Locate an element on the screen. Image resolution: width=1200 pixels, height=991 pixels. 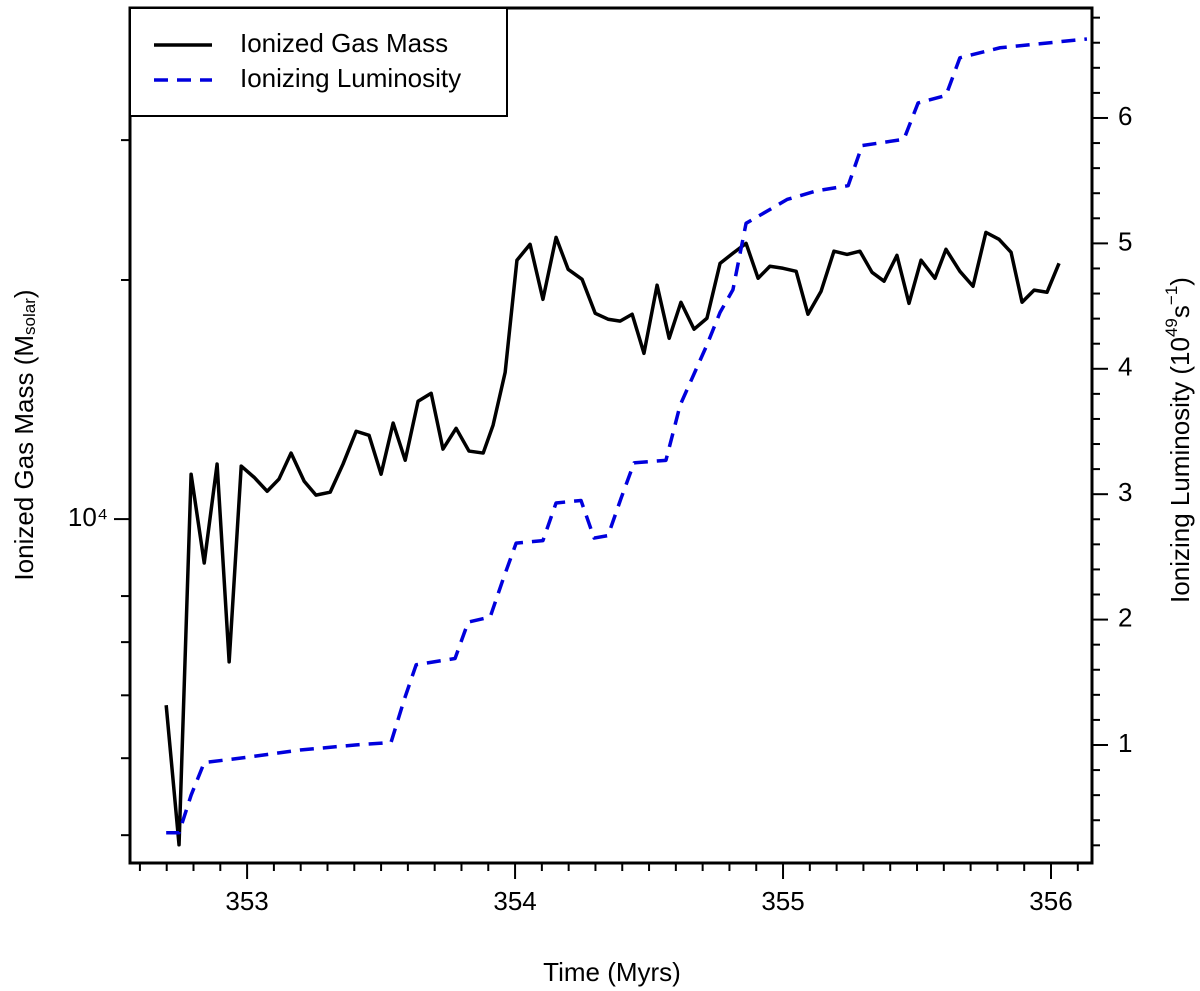
x-tick-label: 356 is located at coordinates (1050, 901).